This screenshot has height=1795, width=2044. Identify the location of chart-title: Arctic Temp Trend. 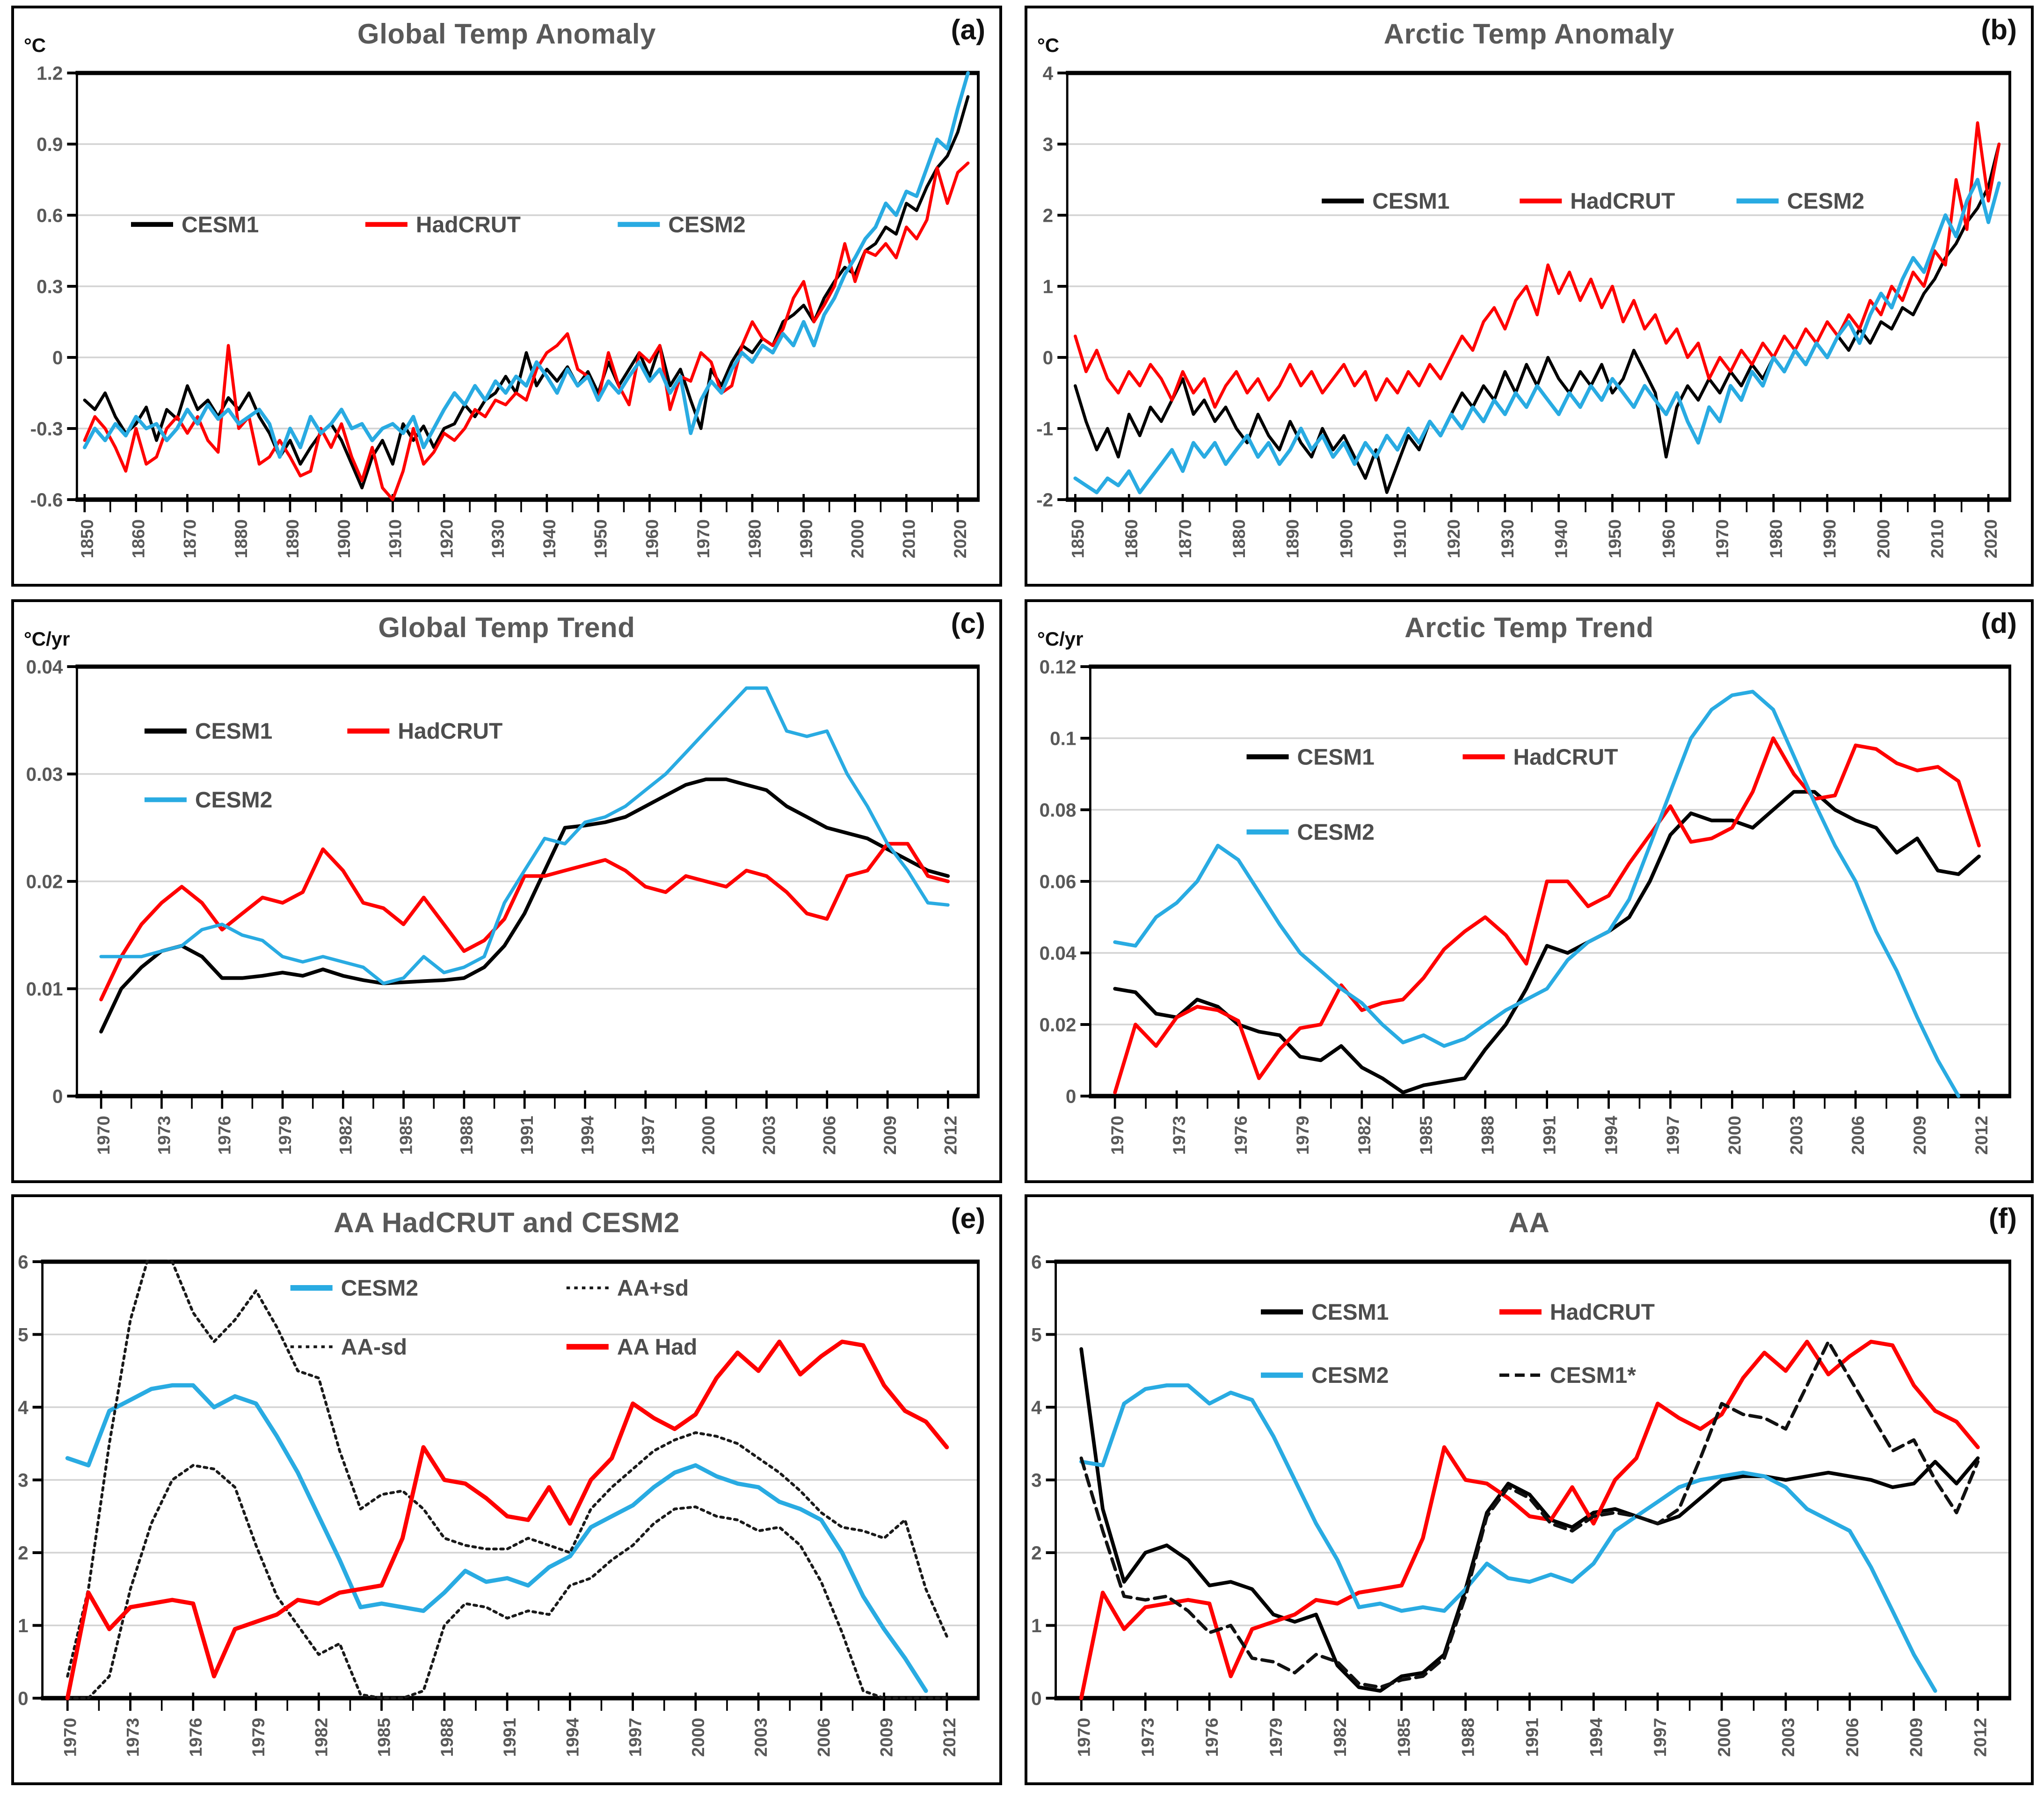
(1529, 628).